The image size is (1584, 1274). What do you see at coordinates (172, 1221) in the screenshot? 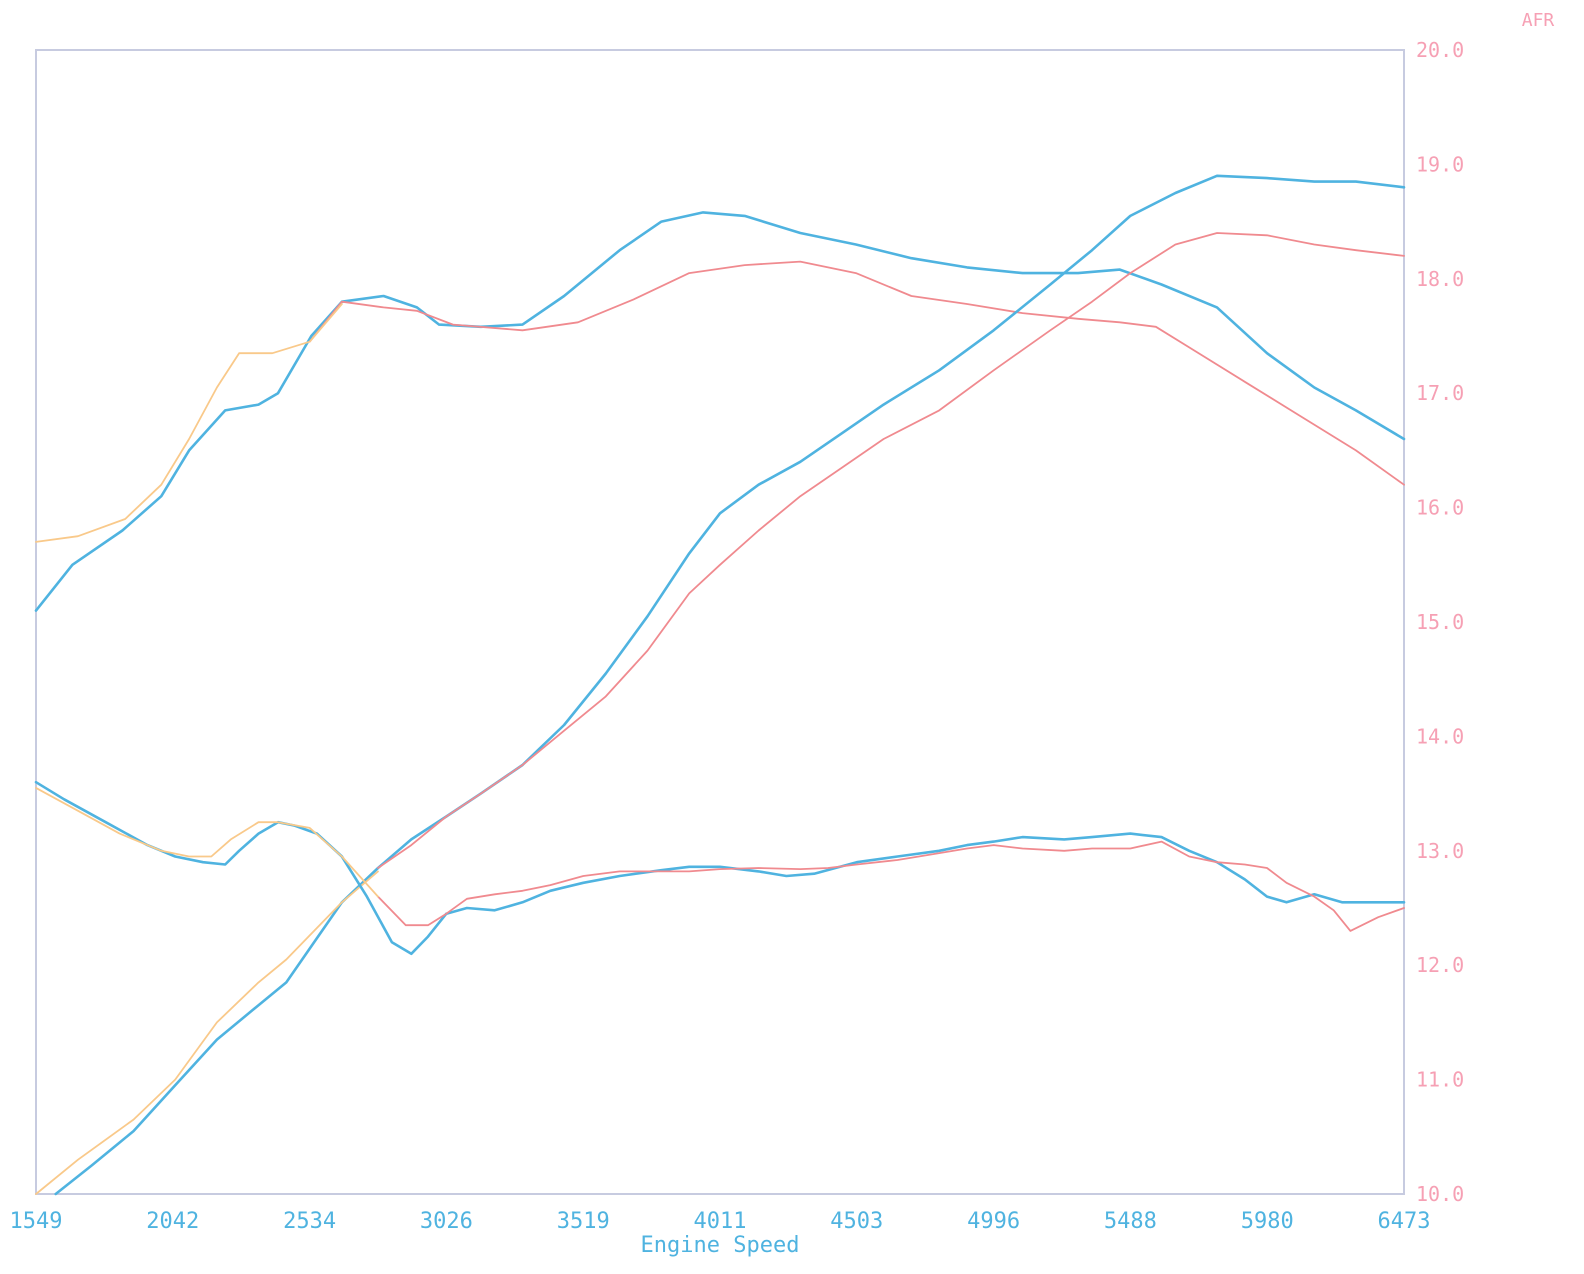
I see `x-tick-label: 2042` at bounding box center [172, 1221].